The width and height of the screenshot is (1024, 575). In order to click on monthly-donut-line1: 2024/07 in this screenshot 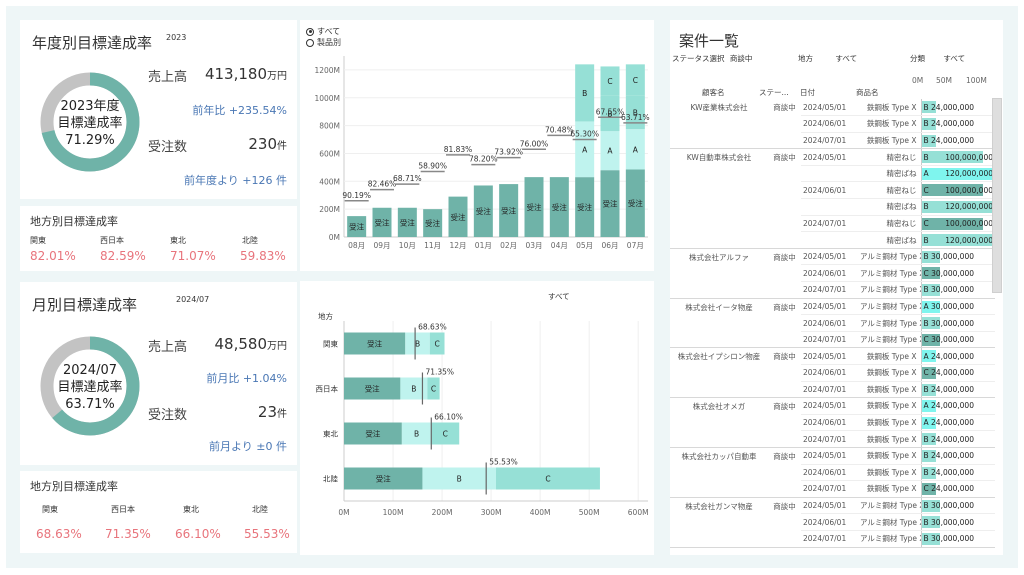, I will do `click(89, 370)`.